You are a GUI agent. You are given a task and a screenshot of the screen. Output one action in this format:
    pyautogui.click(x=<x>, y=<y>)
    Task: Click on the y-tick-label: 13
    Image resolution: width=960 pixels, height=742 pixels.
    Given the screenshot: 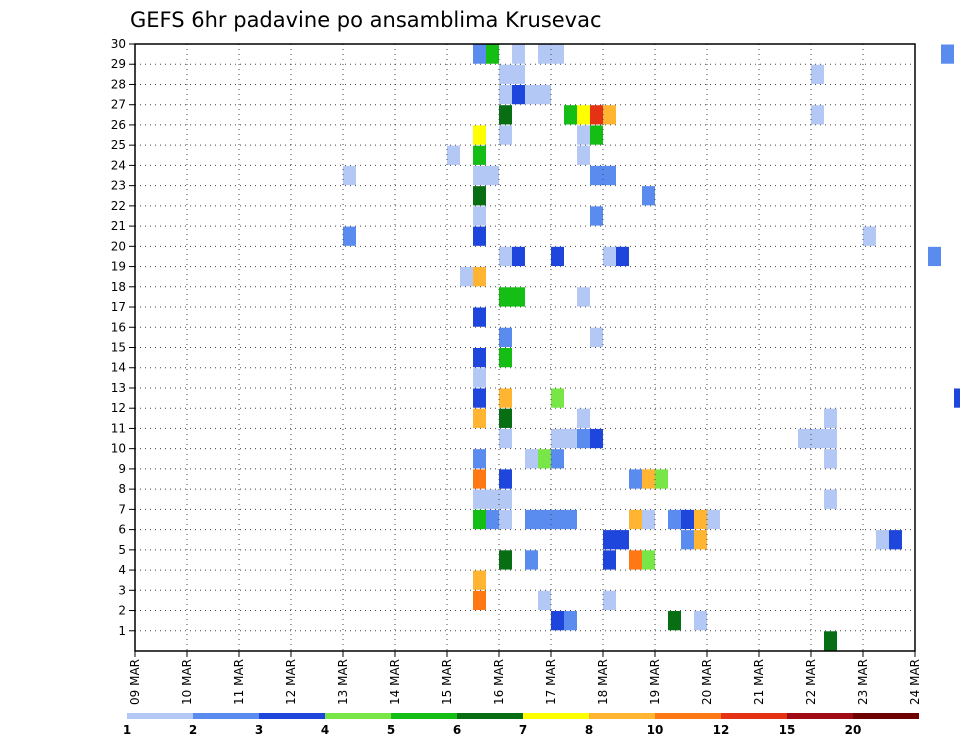 What is the action you would take?
    pyautogui.click(x=118, y=388)
    